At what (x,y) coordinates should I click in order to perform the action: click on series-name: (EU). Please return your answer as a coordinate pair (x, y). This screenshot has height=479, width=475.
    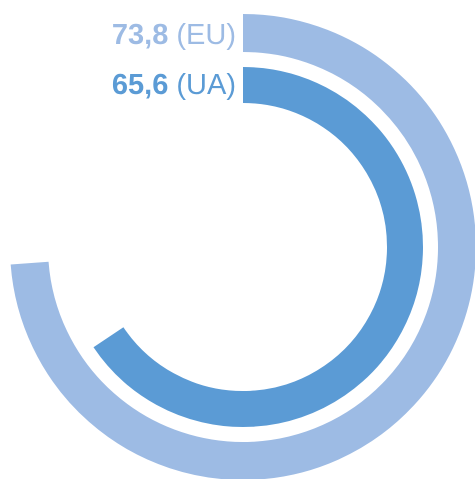
    Looking at the image, I should click on (206, 35).